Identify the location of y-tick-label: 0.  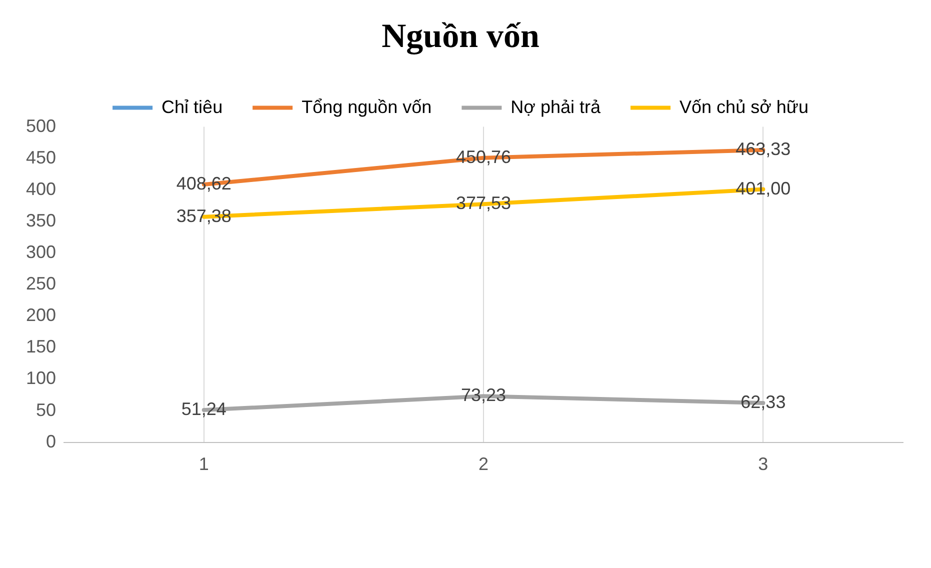
(51, 441).